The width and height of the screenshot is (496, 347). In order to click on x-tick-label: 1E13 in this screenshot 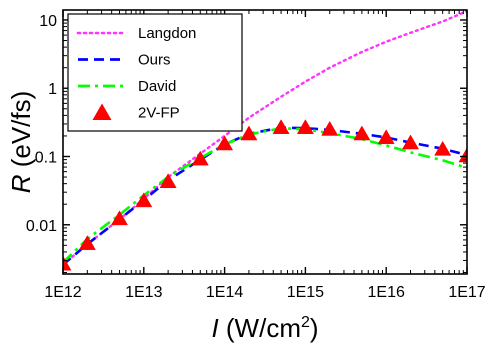, I will do `click(143, 292)`.